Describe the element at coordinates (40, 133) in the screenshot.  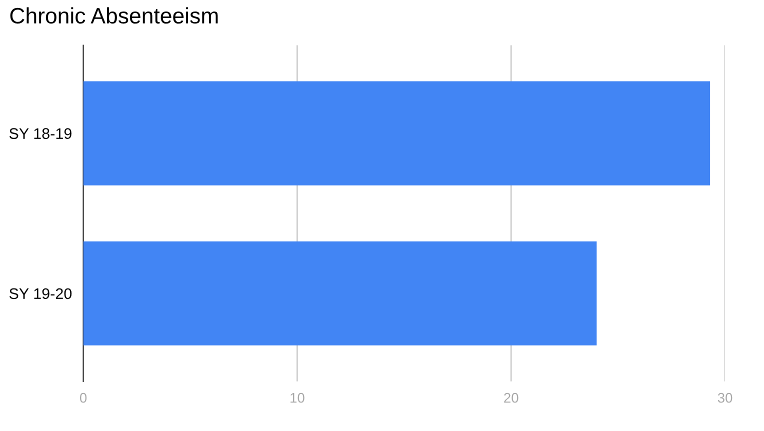
I see `y-tick-label: SY 18-19` at that location.